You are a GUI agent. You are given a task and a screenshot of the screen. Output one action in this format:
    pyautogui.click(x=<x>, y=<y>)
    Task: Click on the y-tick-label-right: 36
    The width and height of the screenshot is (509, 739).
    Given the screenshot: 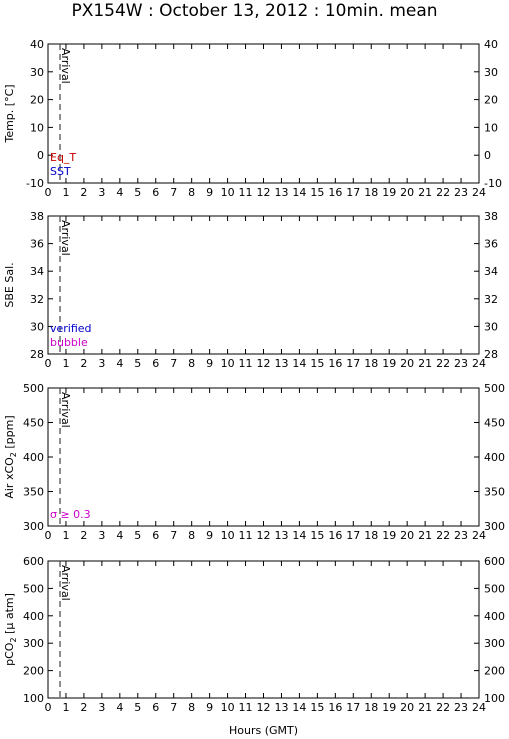 What is the action you would take?
    pyautogui.click(x=491, y=244)
    